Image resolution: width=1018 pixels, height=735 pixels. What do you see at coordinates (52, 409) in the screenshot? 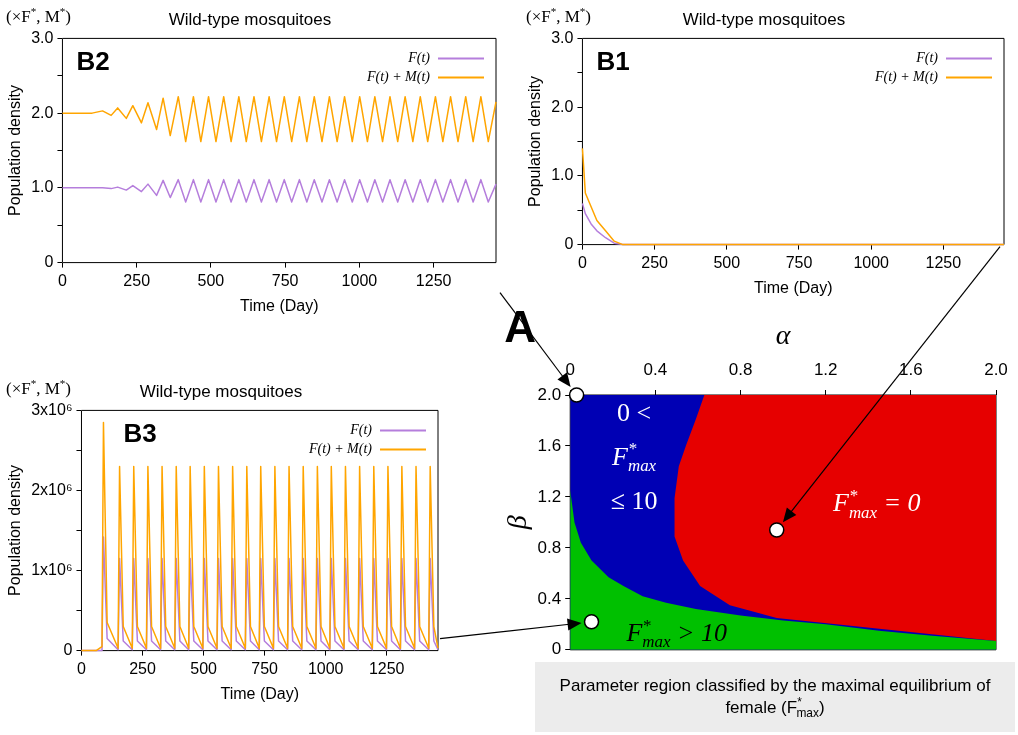
I see `y-tick-label: 3x10⁶` at bounding box center [52, 409].